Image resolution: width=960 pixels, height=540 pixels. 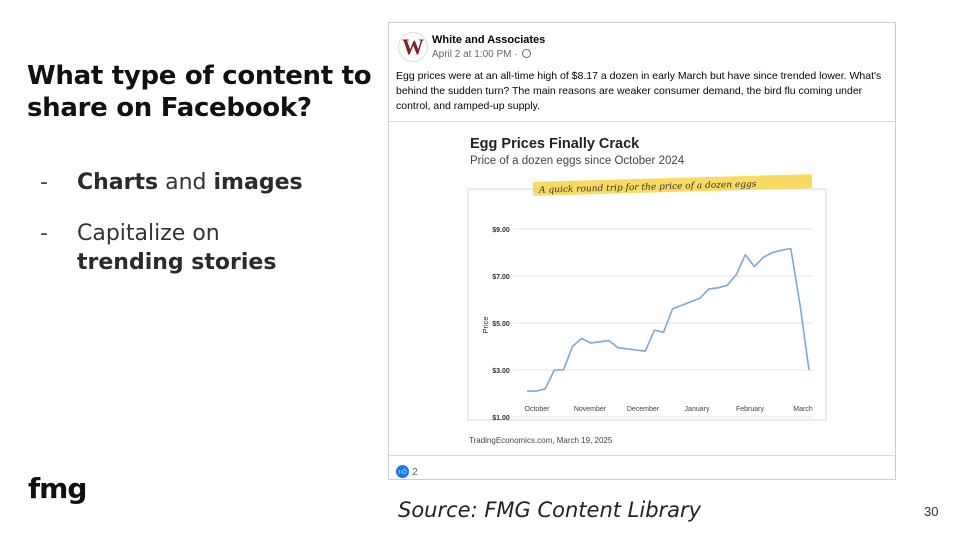 What do you see at coordinates (931, 511) in the screenshot?
I see `page-number: 30` at bounding box center [931, 511].